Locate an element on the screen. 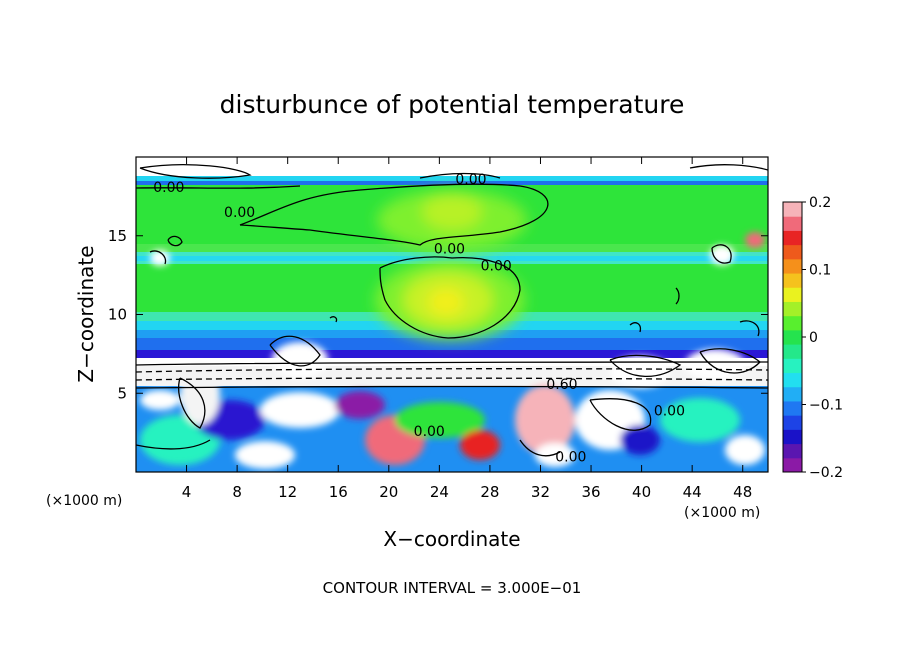 The width and height of the screenshot is (904, 658). colorbar: 0.2 0.1 0 −0.1 −0.2 is located at coordinates (812, 338).